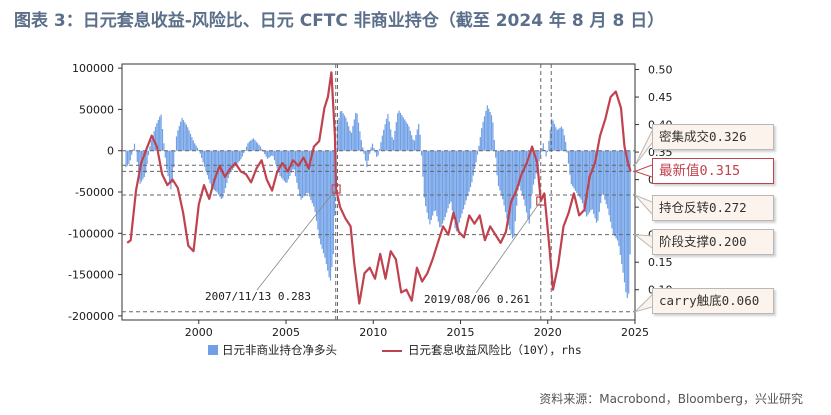 This screenshot has height=415, width=831. I want to click on annotation-marker, so click(336, 189).